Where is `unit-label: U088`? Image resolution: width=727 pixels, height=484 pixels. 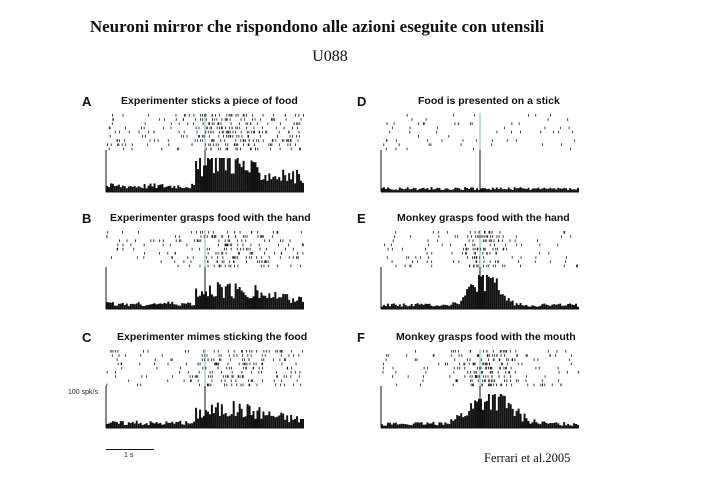
unit-label: U088 is located at coordinates (330, 56).